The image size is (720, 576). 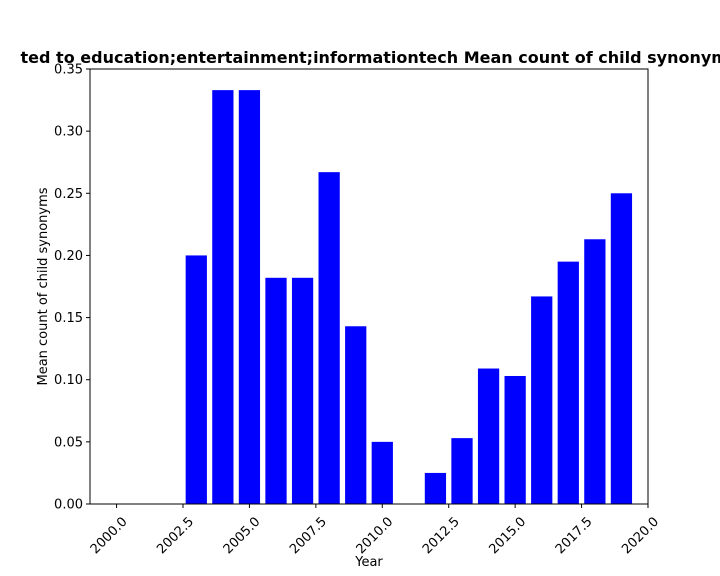 I want to click on y-tick-label: 0.25, so click(x=68, y=194).